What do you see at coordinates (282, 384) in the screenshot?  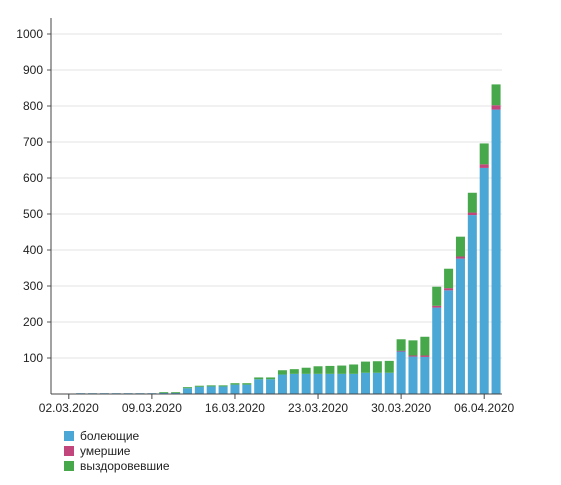 I see `bar-sick-20.03.2020` at bounding box center [282, 384].